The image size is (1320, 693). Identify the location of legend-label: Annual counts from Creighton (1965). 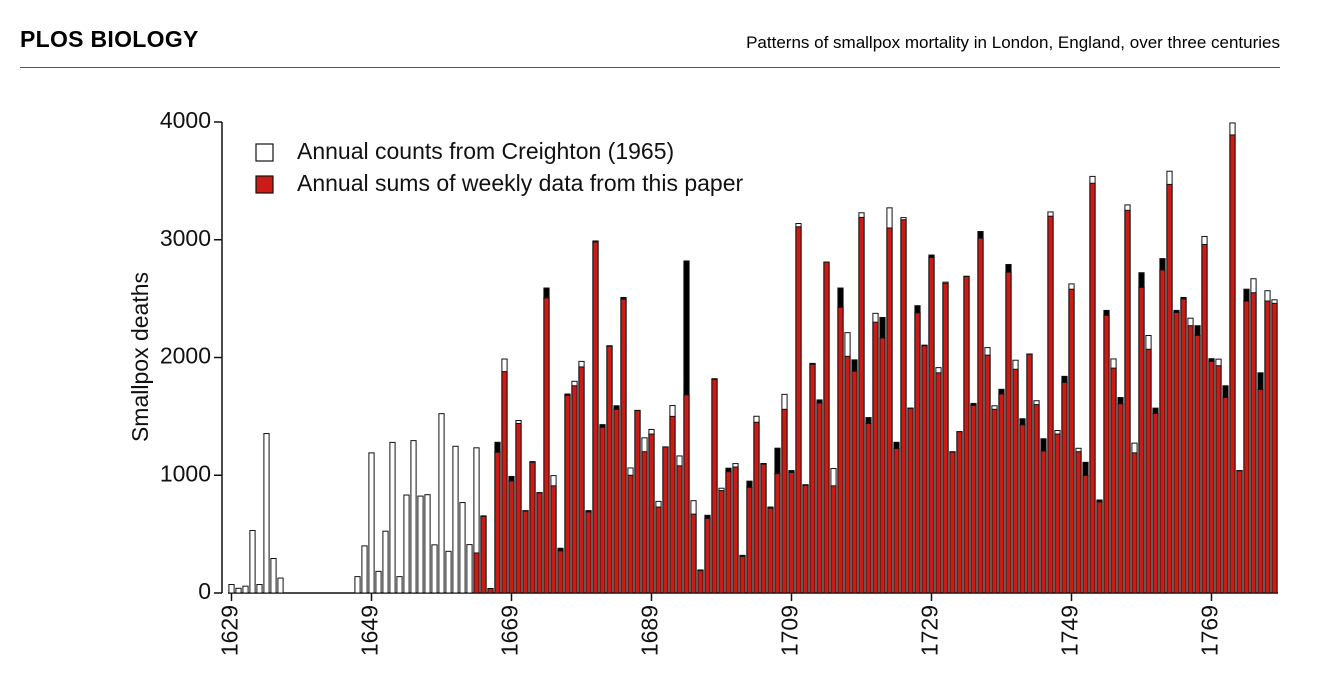
(485, 151).